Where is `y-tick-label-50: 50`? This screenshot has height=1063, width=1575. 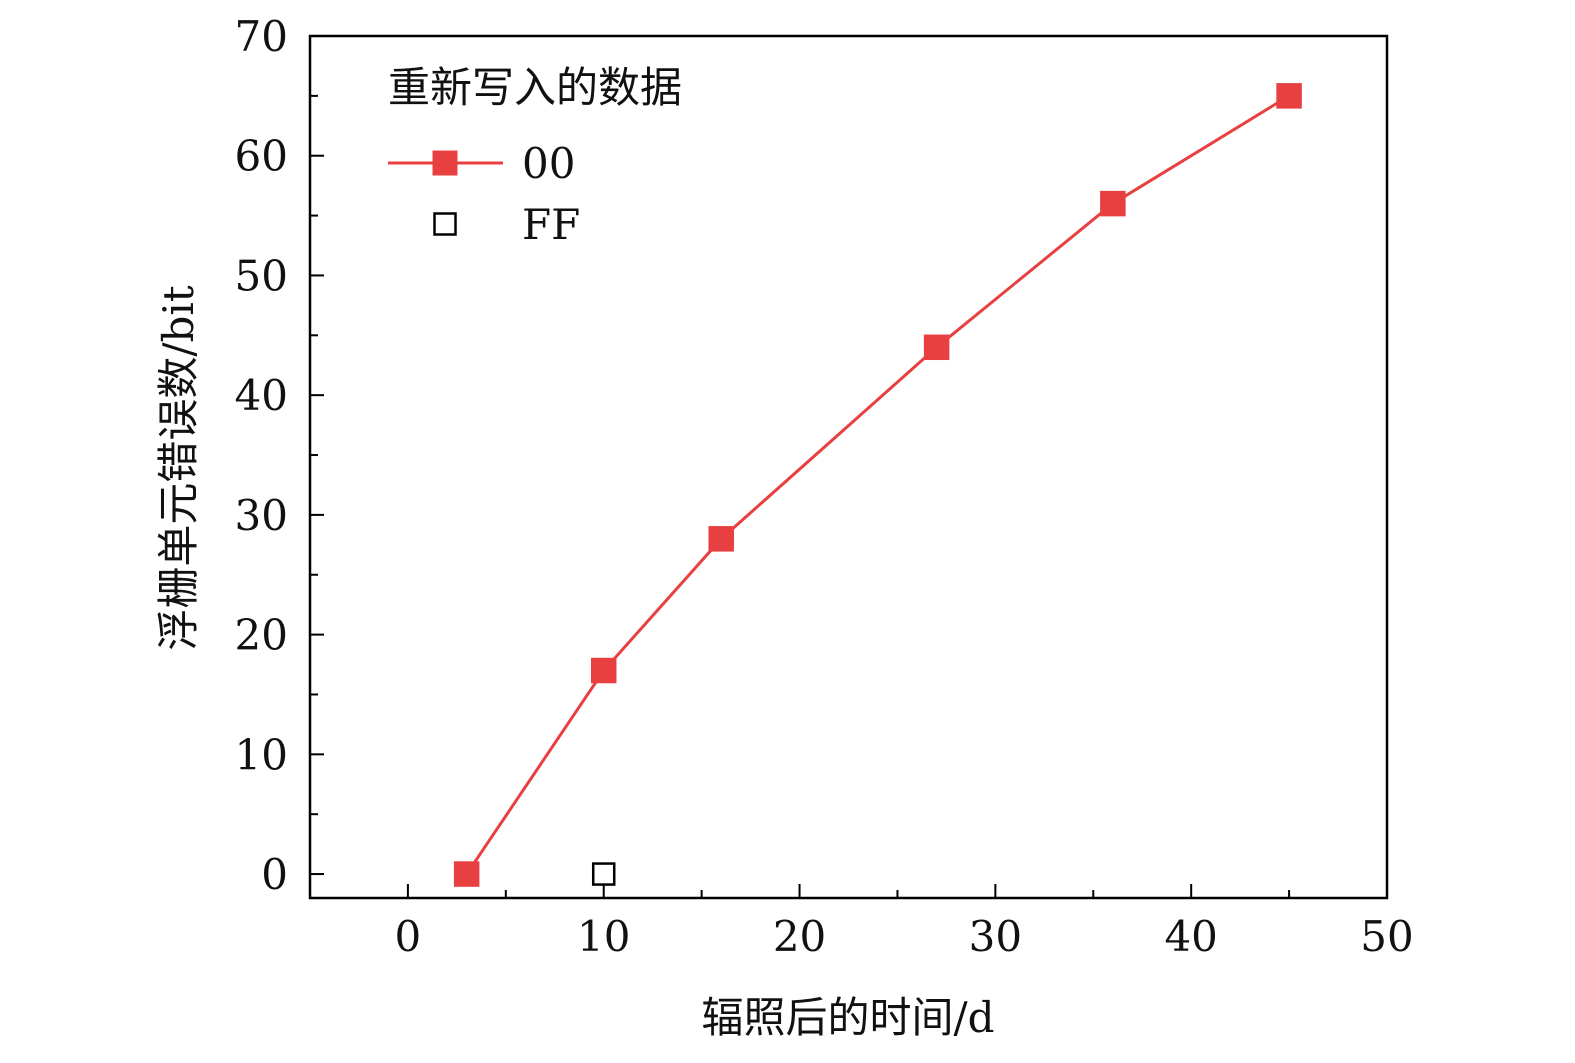 y-tick-label-50: 50 is located at coordinates (261, 275).